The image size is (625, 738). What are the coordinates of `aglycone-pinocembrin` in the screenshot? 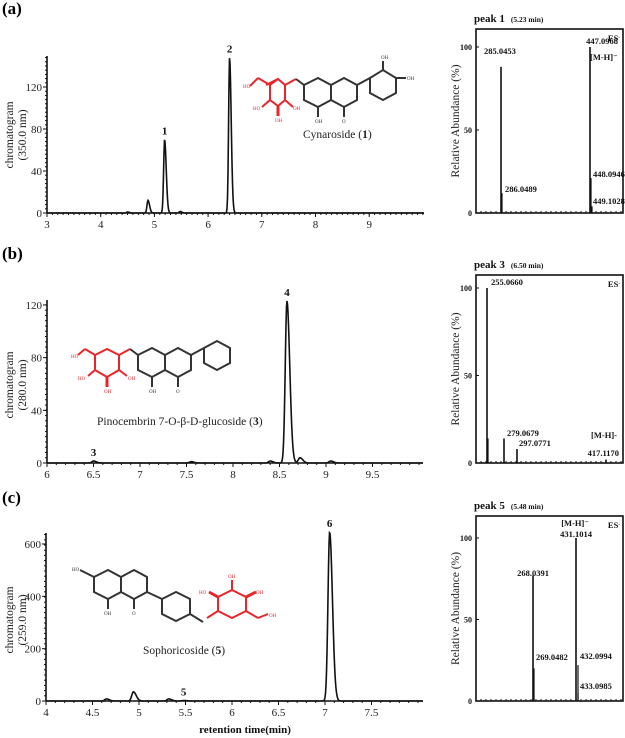 It's located at (180, 363).